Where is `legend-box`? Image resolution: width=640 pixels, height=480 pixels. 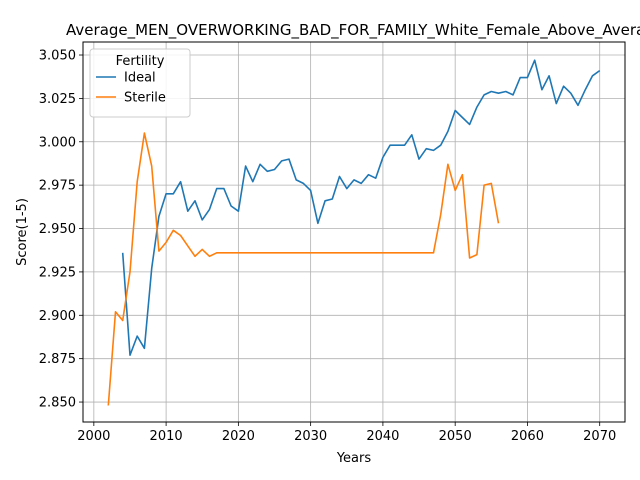
legend-box is located at coordinates (140, 83).